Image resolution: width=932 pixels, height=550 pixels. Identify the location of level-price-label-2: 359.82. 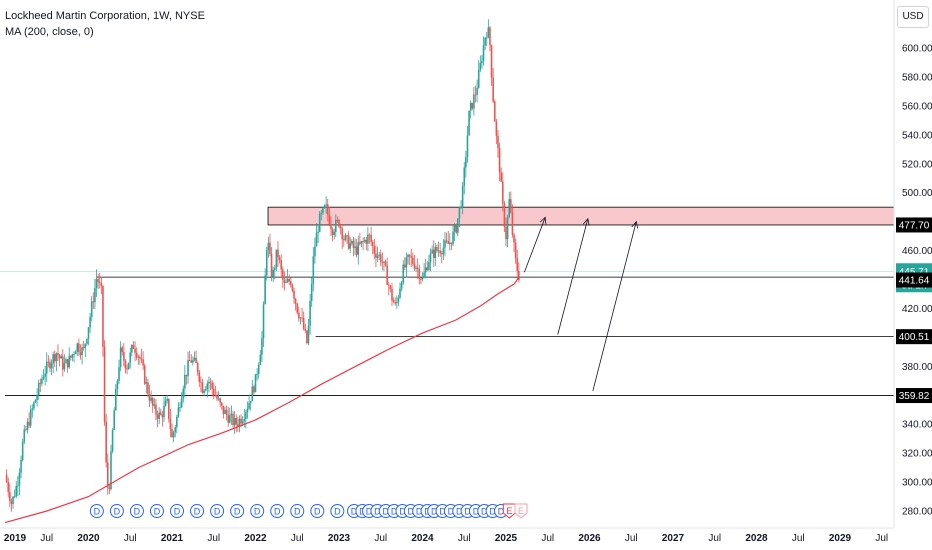
(914, 396).